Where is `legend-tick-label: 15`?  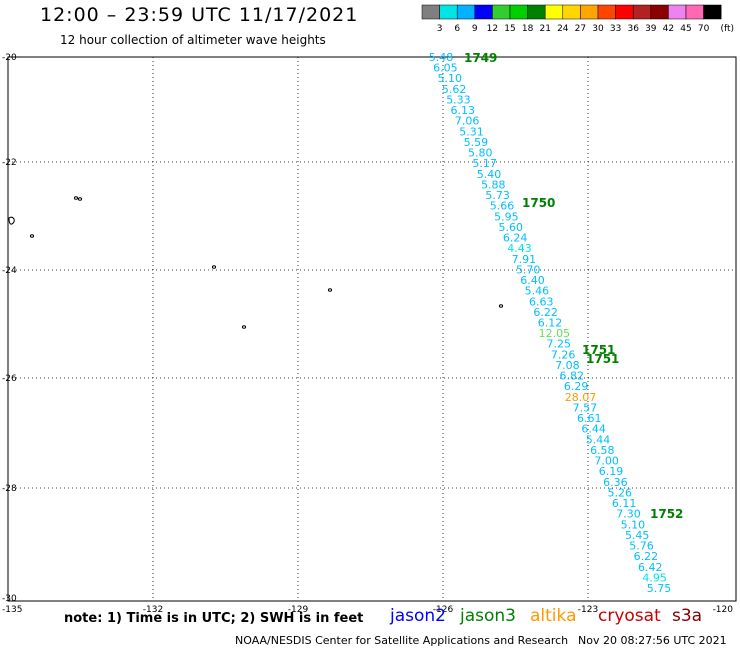
legend-tick-label: 15 is located at coordinates (509, 29).